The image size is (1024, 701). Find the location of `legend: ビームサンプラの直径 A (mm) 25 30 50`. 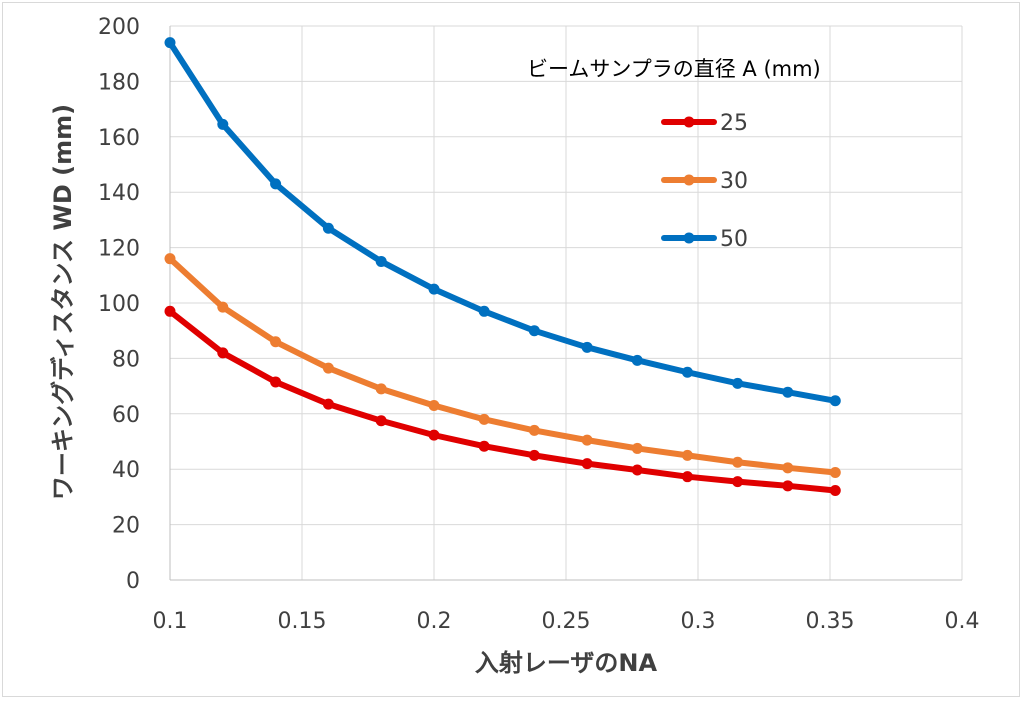

legend: ビームサンプラの直径 A (mm) 25 30 50 is located at coordinates (674, 154).